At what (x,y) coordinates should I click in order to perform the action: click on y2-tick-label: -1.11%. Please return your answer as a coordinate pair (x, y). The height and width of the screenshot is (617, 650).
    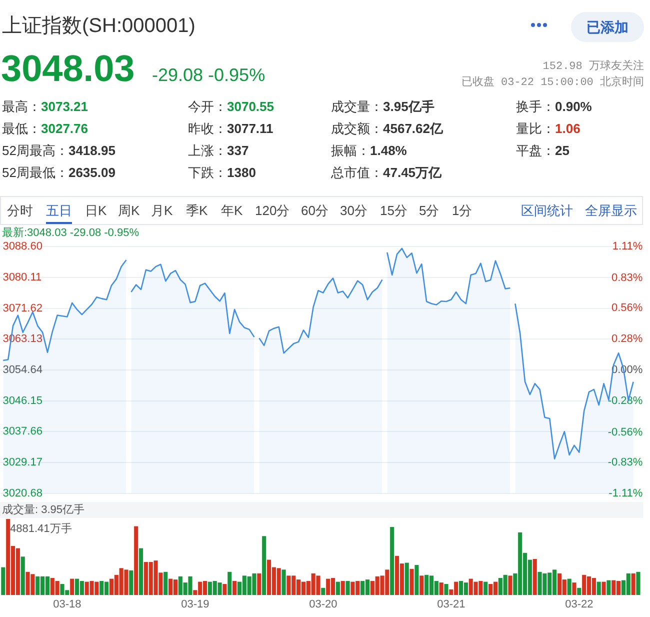
    Looking at the image, I should click on (625, 493).